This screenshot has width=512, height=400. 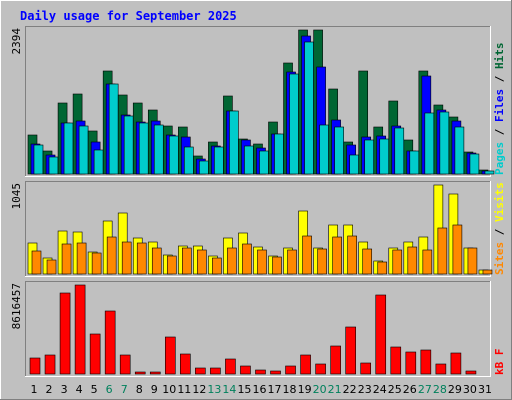 I want to click on x-tick-label: 6, so click(x=109, y=389).